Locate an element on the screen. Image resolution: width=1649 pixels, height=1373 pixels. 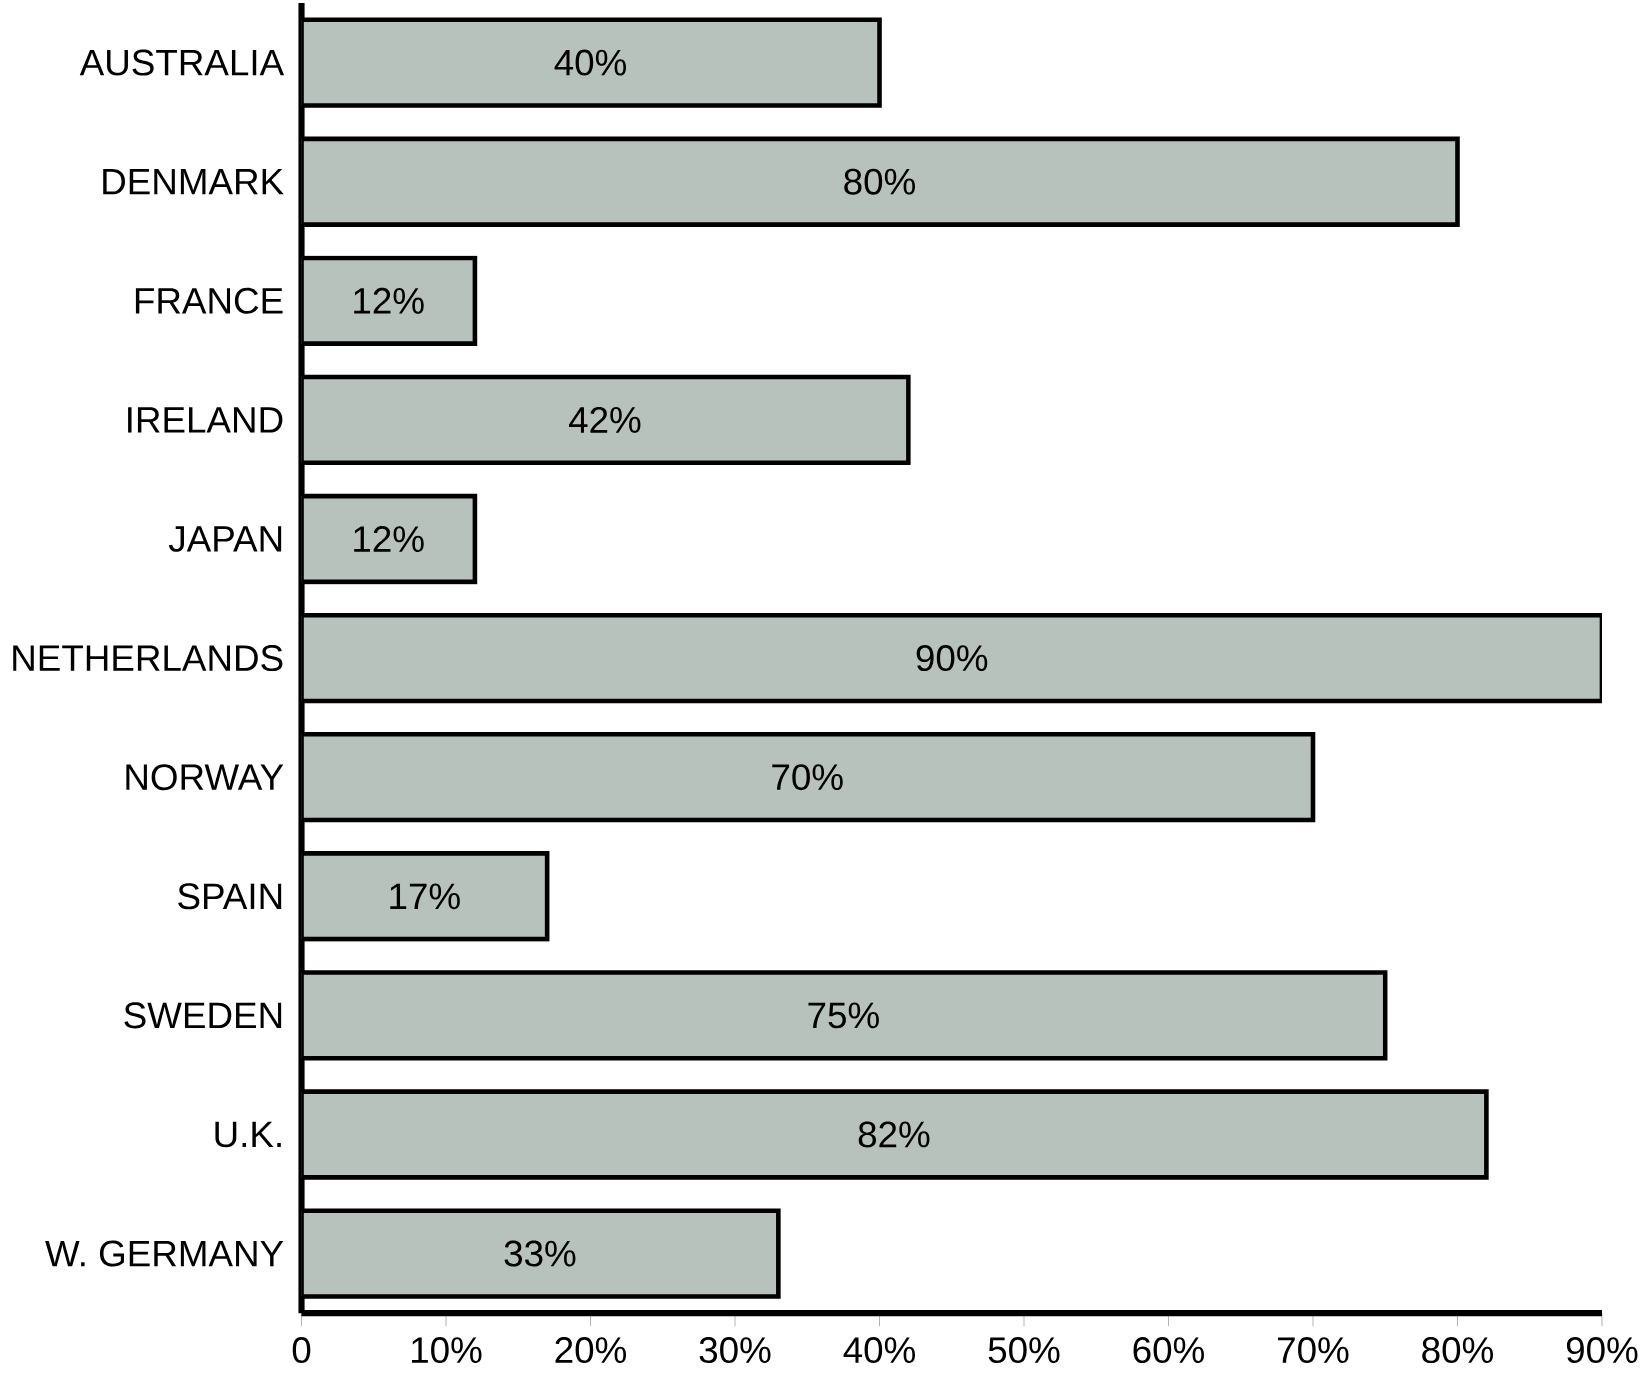
x-tick-label: 0 is located at coordinates (301, 1349).